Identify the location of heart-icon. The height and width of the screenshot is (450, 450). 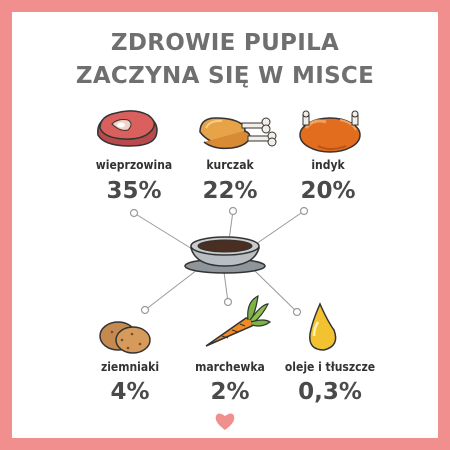
(225, 423).